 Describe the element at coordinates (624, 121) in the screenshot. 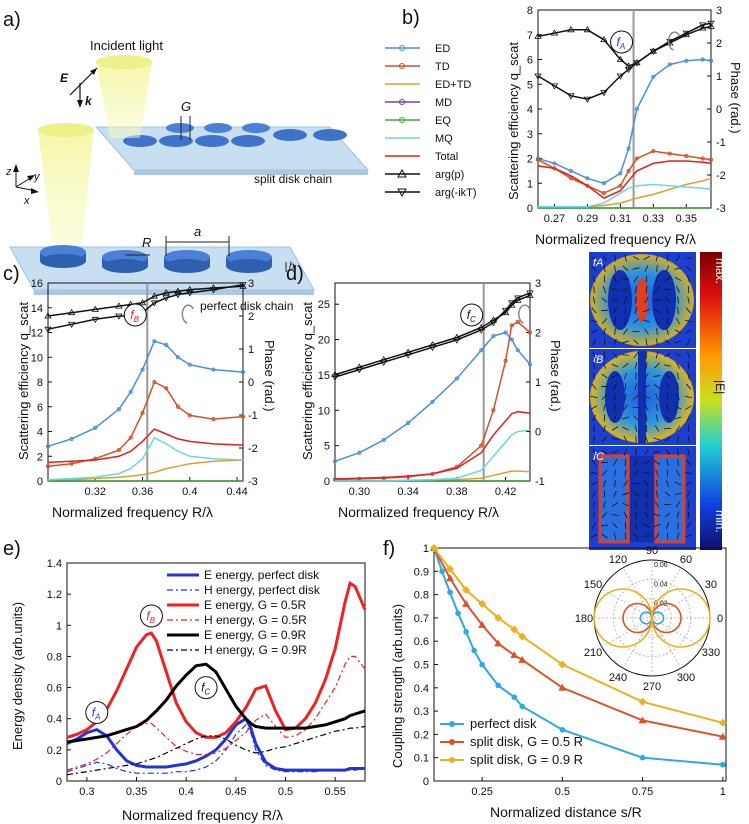

I see `plot-b-series-ed` at that location.